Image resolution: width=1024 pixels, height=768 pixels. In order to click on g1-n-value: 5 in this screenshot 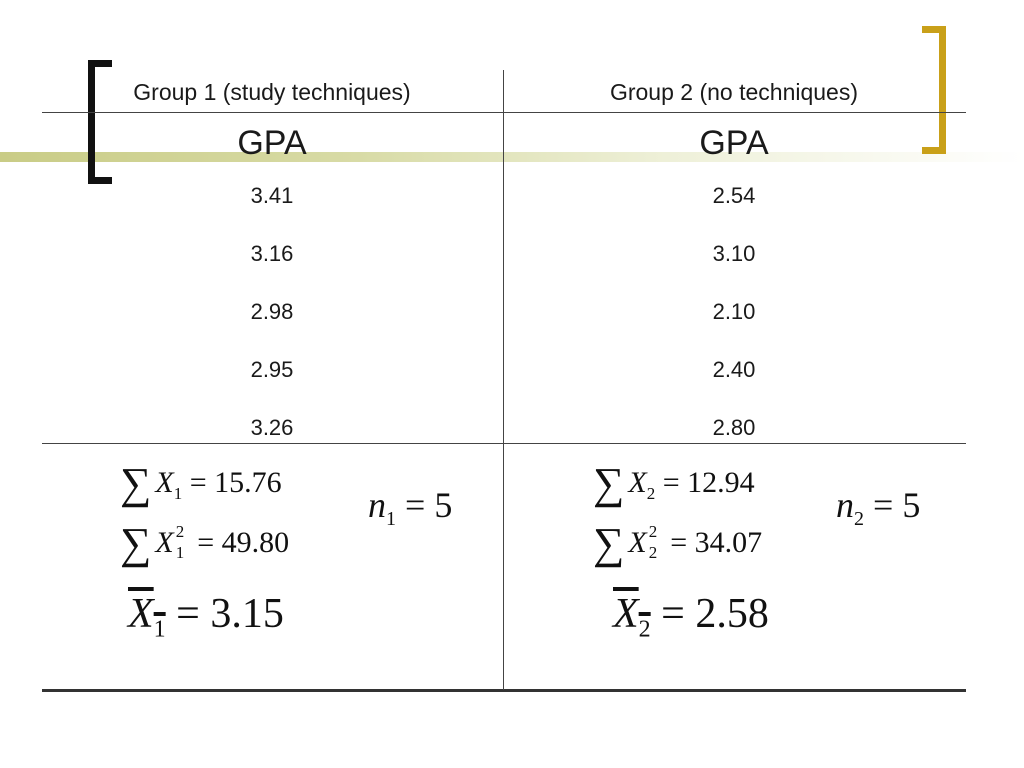, I will do `click(443, 505)`.